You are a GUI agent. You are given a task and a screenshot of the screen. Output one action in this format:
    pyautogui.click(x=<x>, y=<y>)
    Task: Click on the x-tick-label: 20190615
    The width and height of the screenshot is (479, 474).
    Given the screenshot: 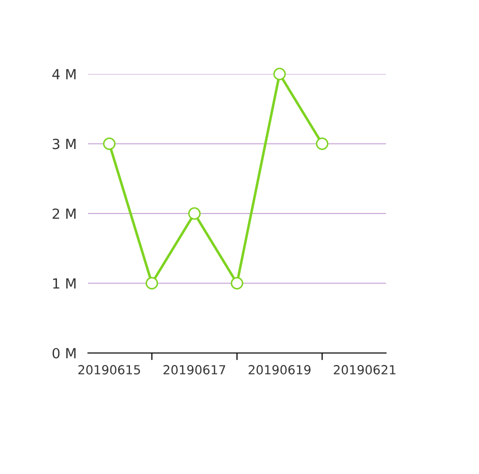 What is the action you would take?
    pyautogui.click(x=109, y=369)
    